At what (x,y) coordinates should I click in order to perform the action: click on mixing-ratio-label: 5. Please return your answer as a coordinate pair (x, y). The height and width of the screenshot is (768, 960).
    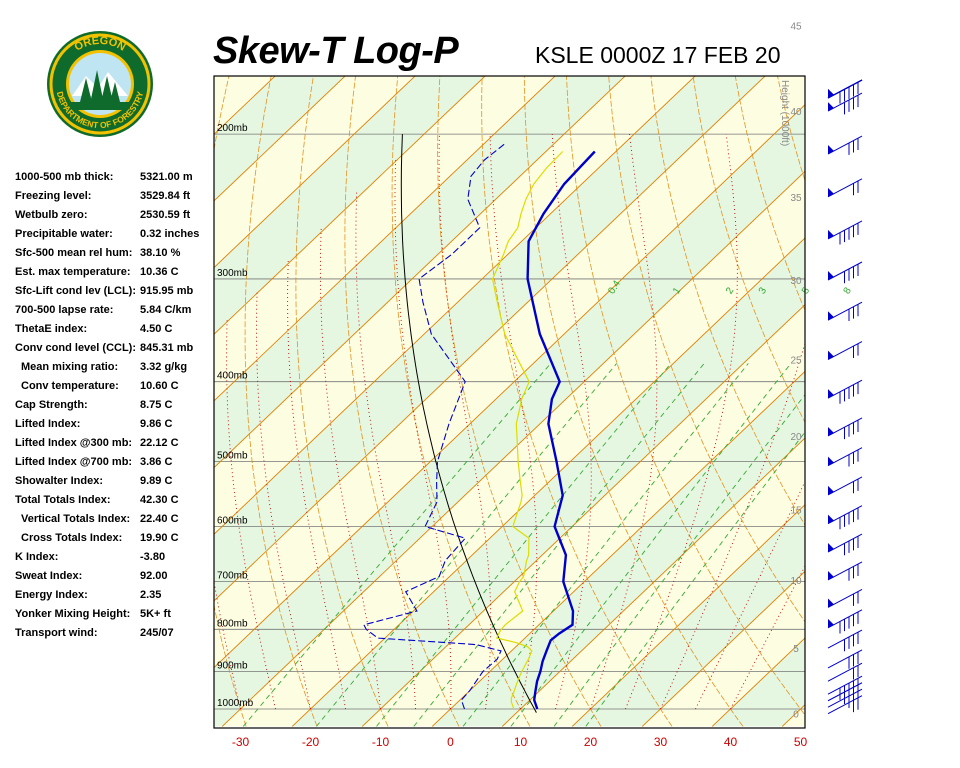
    Looking at the image, I should click on (806, 290).